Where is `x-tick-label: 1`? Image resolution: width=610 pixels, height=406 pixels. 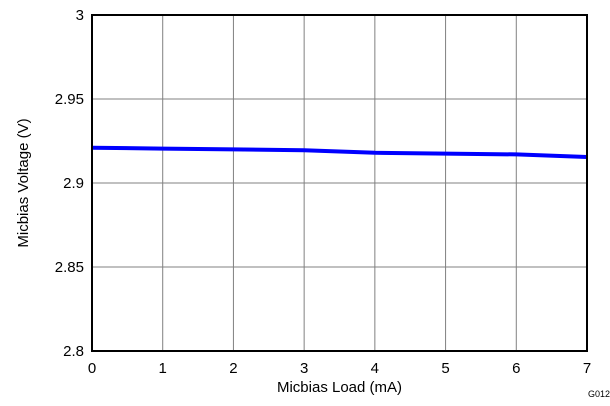
x-tick-label: 1 is located at coordinates (163, 368).